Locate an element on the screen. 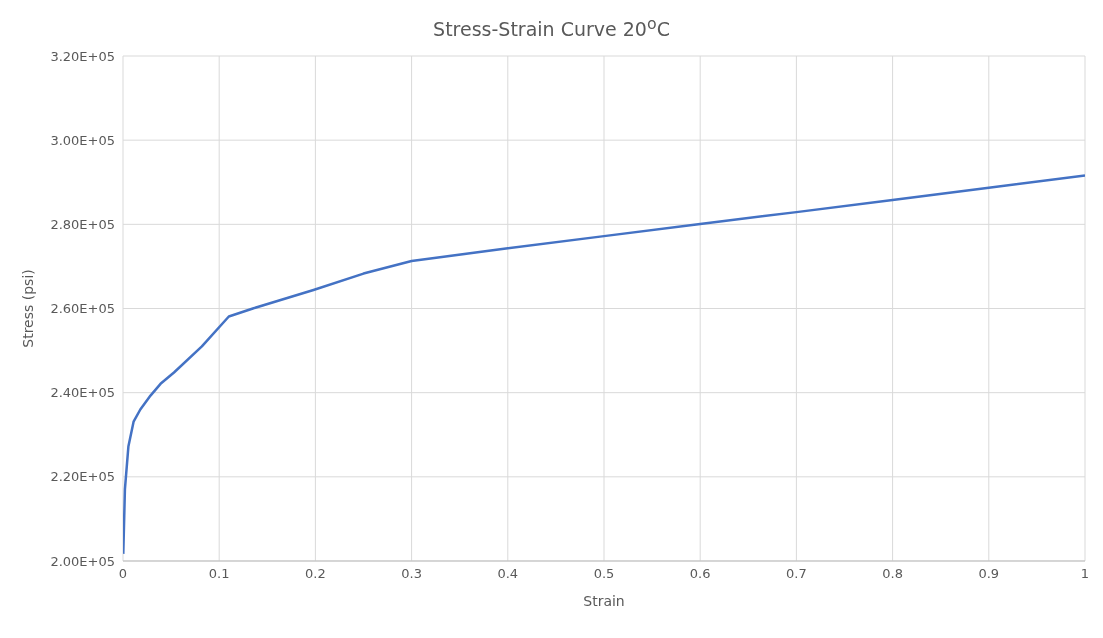 Image resolution: width=1103 pixels, height=638 pixels. x-tick-label: 0.7 is located at coordinates (796, 574).